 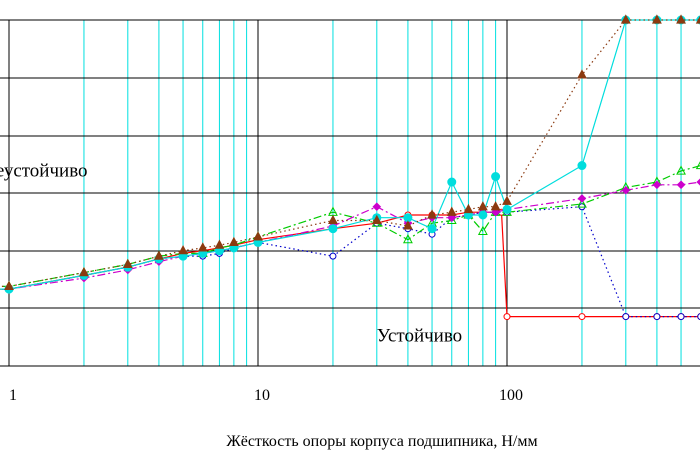 I want to click on x-tick-label: 10, so click(x=262, y=395).